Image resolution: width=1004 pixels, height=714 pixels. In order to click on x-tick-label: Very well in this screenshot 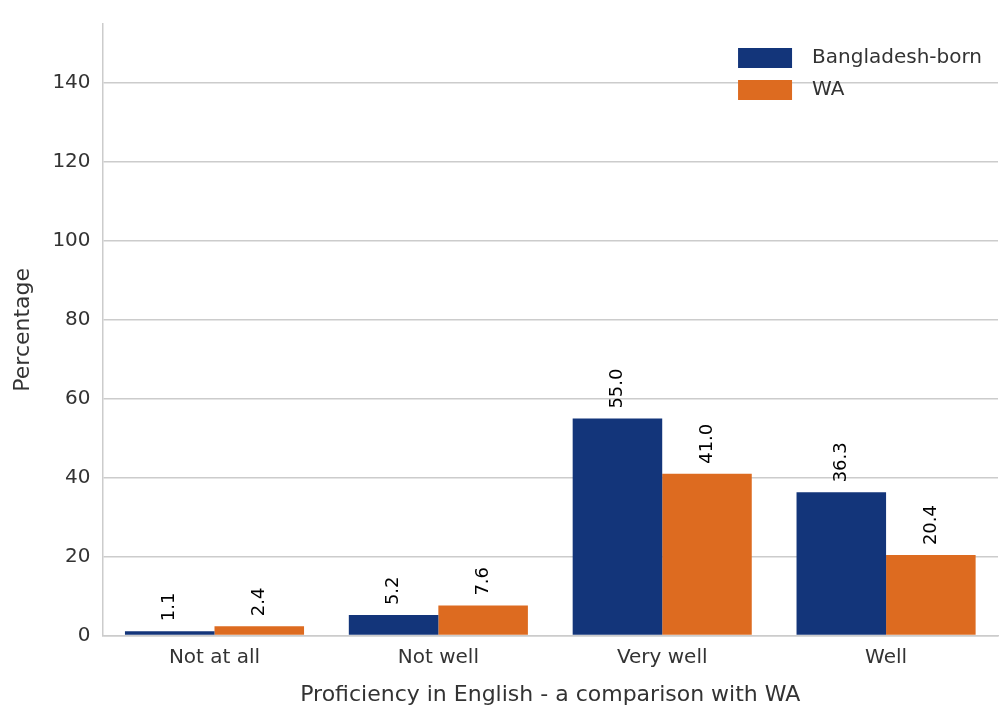, I will do `click(662, 655)`.